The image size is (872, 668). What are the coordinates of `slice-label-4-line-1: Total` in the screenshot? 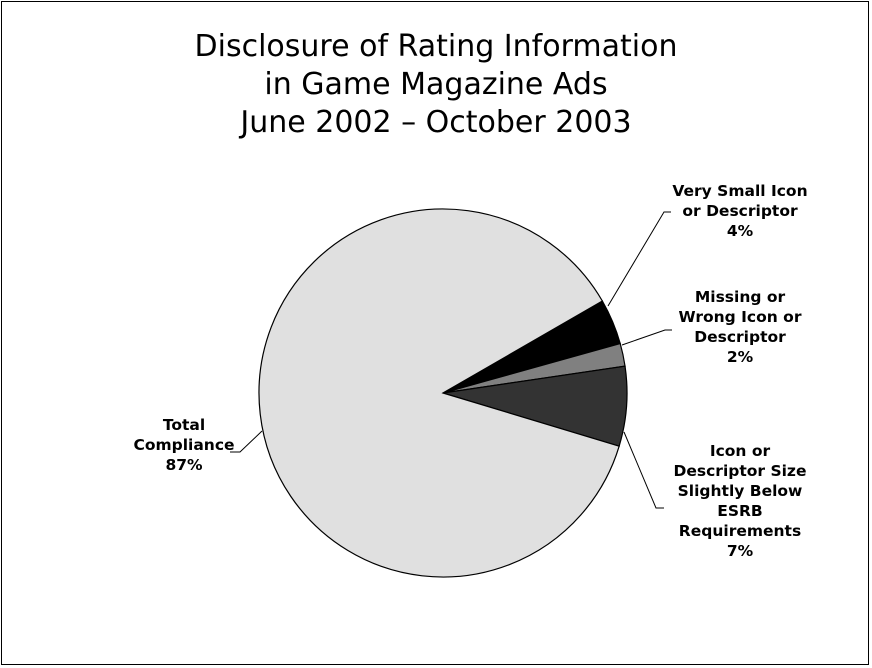 It's located at (184, 425).